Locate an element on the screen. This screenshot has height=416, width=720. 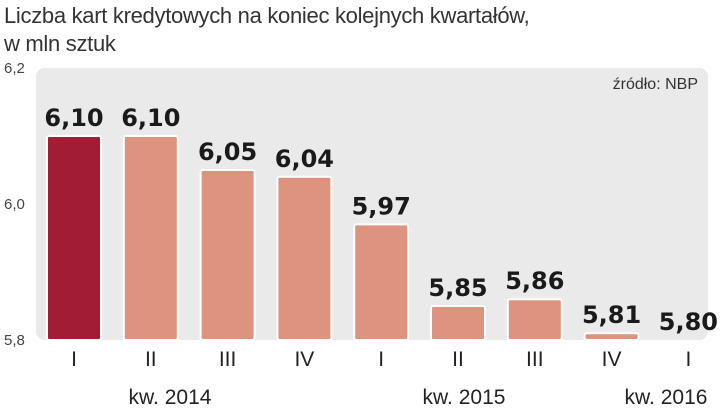
group-label-2016: kw. 2016 is located at coordinates (666, 397).